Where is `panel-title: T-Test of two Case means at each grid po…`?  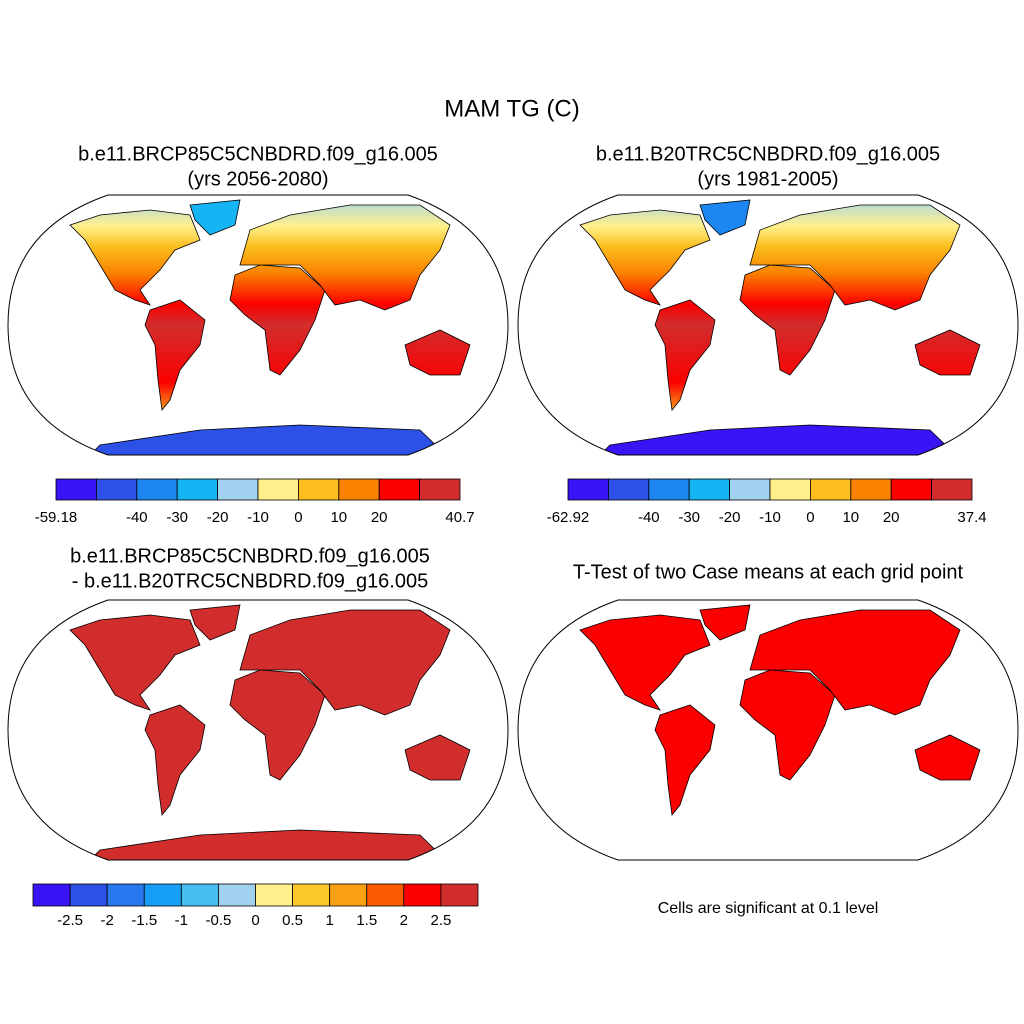
panel-title: T-Test of two Case means at each grid po… is located at coordinates (768, 572).